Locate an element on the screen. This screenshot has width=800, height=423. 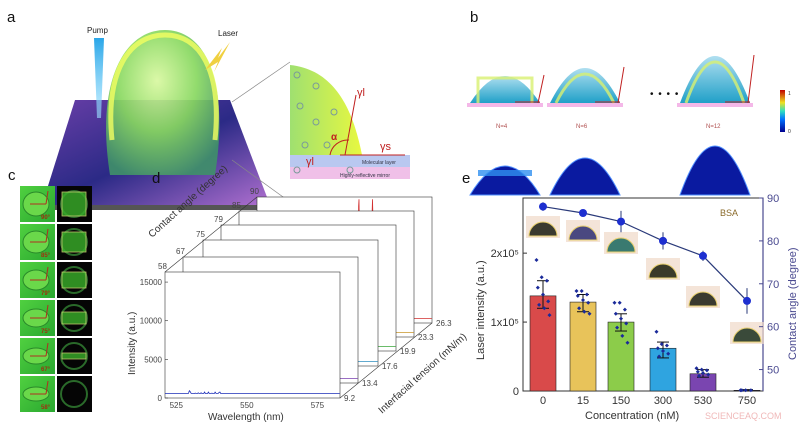
angle-label: 79° is located at coordinates (46, 294).